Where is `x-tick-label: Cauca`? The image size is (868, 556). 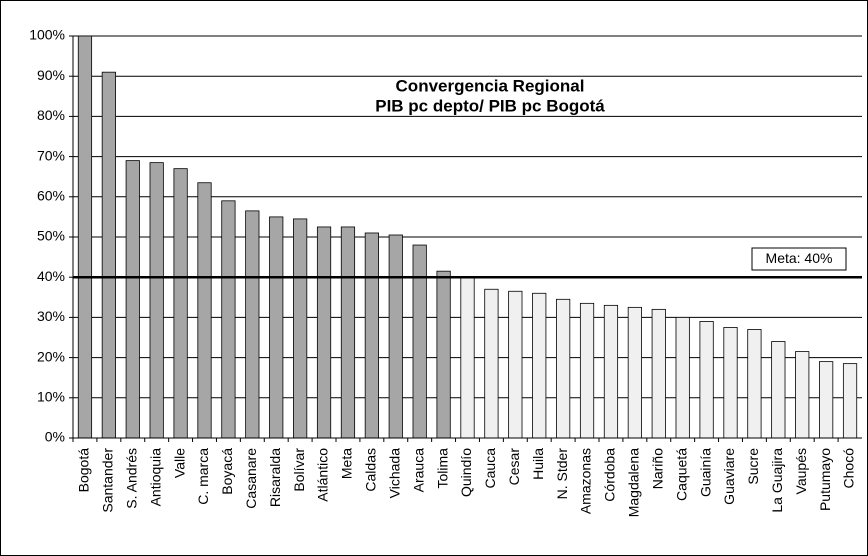
x-tick-label: Cauca is located at coordinates (490, 468).